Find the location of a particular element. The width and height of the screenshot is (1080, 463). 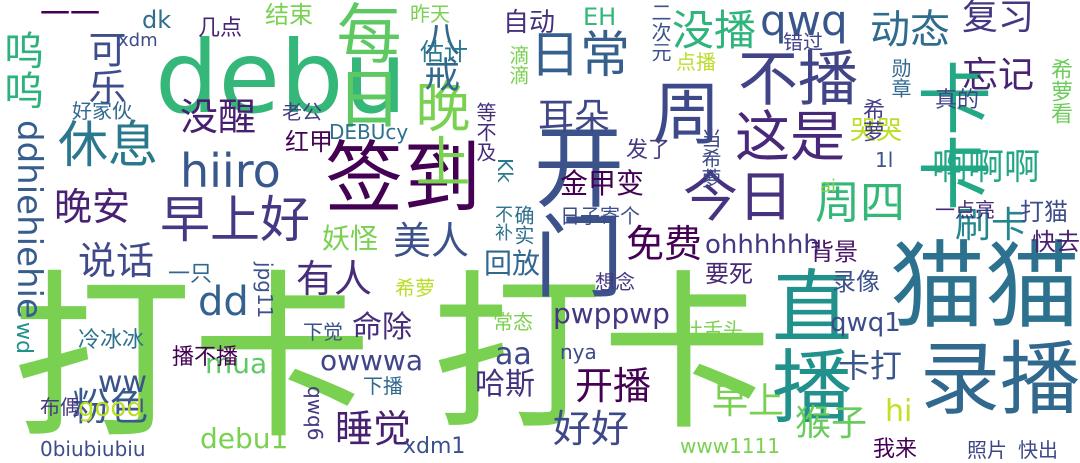

cloud-word: 录播 is located at coordinates (1000, 379).